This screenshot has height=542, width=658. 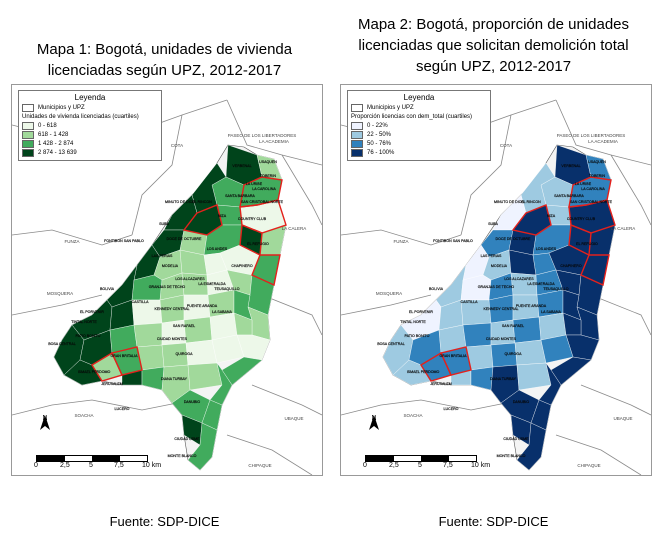 I want to click on legend-label: Municipios y UPZ, so click(x=61, y=108).